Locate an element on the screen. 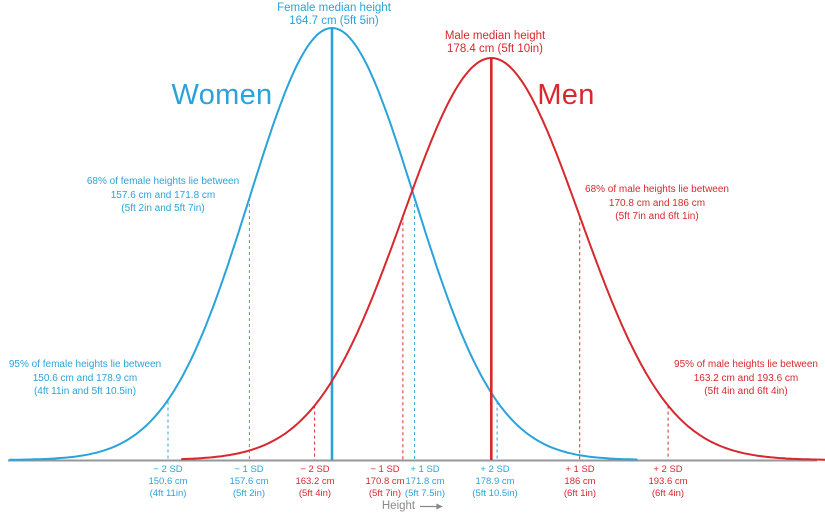  ftin-line: (5ft 4in) is located at coordinates (315, 493).